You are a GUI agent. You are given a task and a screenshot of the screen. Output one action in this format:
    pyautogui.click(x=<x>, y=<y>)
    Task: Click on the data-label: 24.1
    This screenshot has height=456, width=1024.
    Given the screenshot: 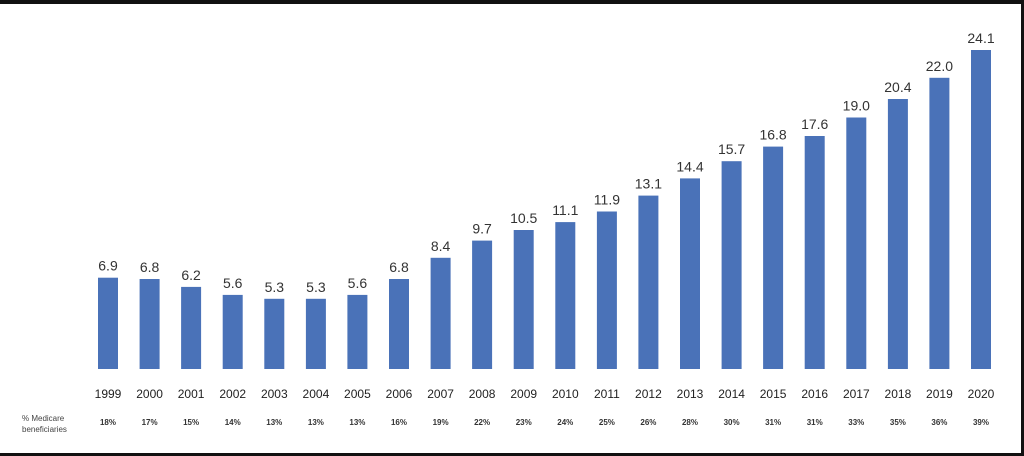 What is the action you would take?
    pyautogui.click(x=980, y=38)
    